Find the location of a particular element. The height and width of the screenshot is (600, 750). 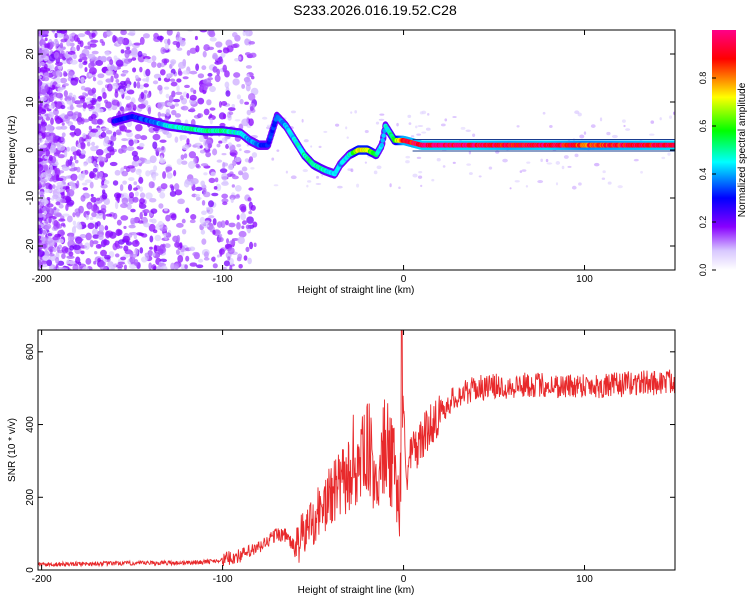

colorbar-gradient is located at coordinates (724, 150).